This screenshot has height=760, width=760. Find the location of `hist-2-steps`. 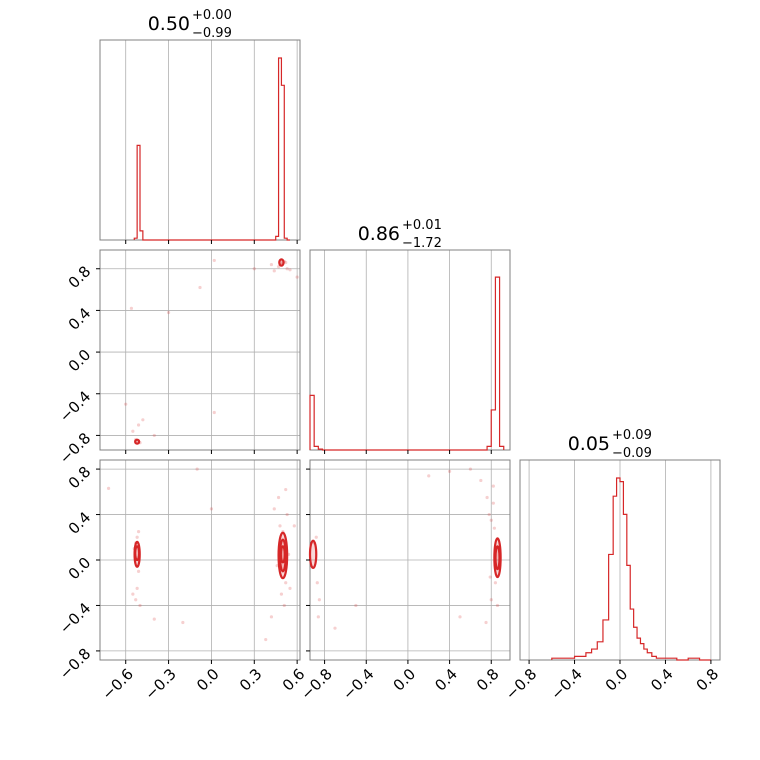

hist-2-steps is located at coordinates (631, 569).